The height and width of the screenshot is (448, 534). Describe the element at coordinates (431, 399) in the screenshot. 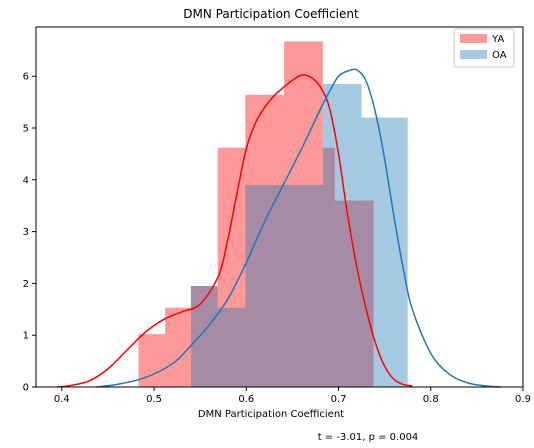

I see `x-tick-label: 0.8` at that location.